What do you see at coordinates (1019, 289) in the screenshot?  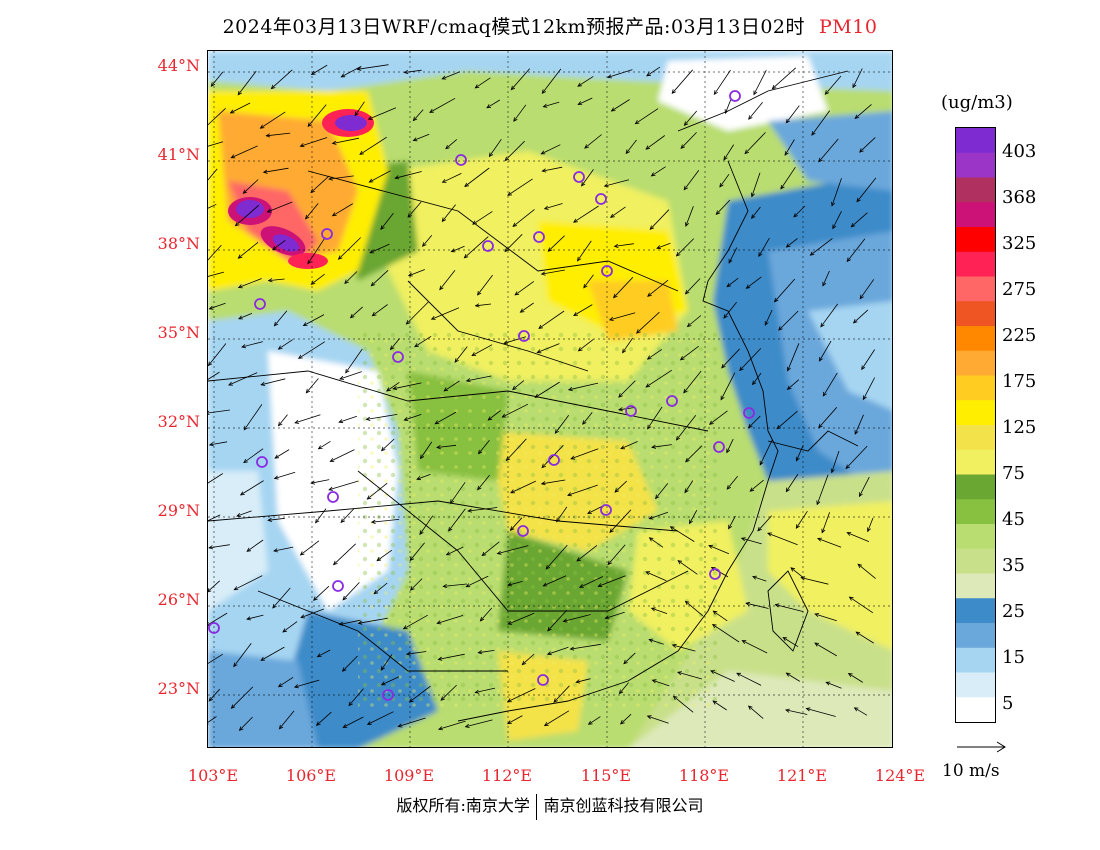 I see `legend-tick-label: 275` at bounding box center [1019, 289].